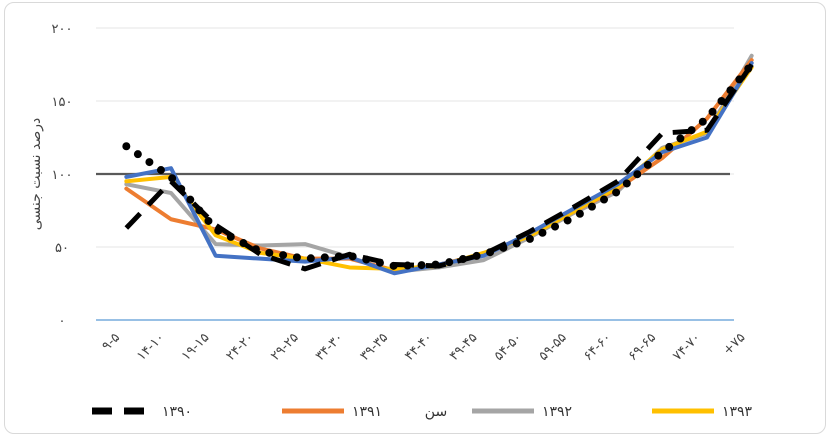 This screenshot has width=832, height=438. Describe the element at coordinates (62, 321) in the screenshot. I see `y-tick-label: ۰` at that location.